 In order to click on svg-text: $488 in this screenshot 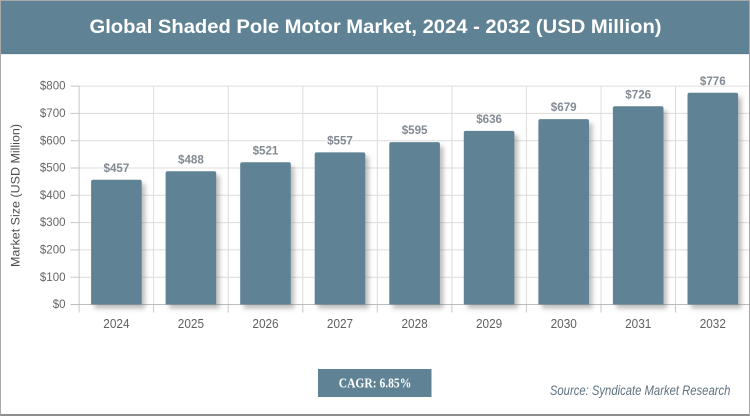, I will do `click(191, 159)`.